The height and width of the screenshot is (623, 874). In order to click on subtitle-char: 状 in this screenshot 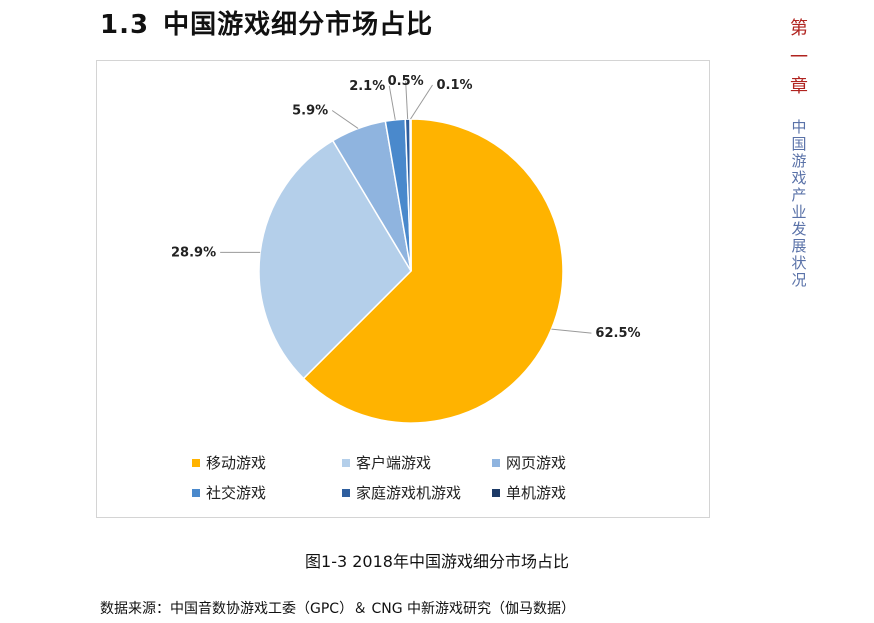, I will do `click(799, 263)`.